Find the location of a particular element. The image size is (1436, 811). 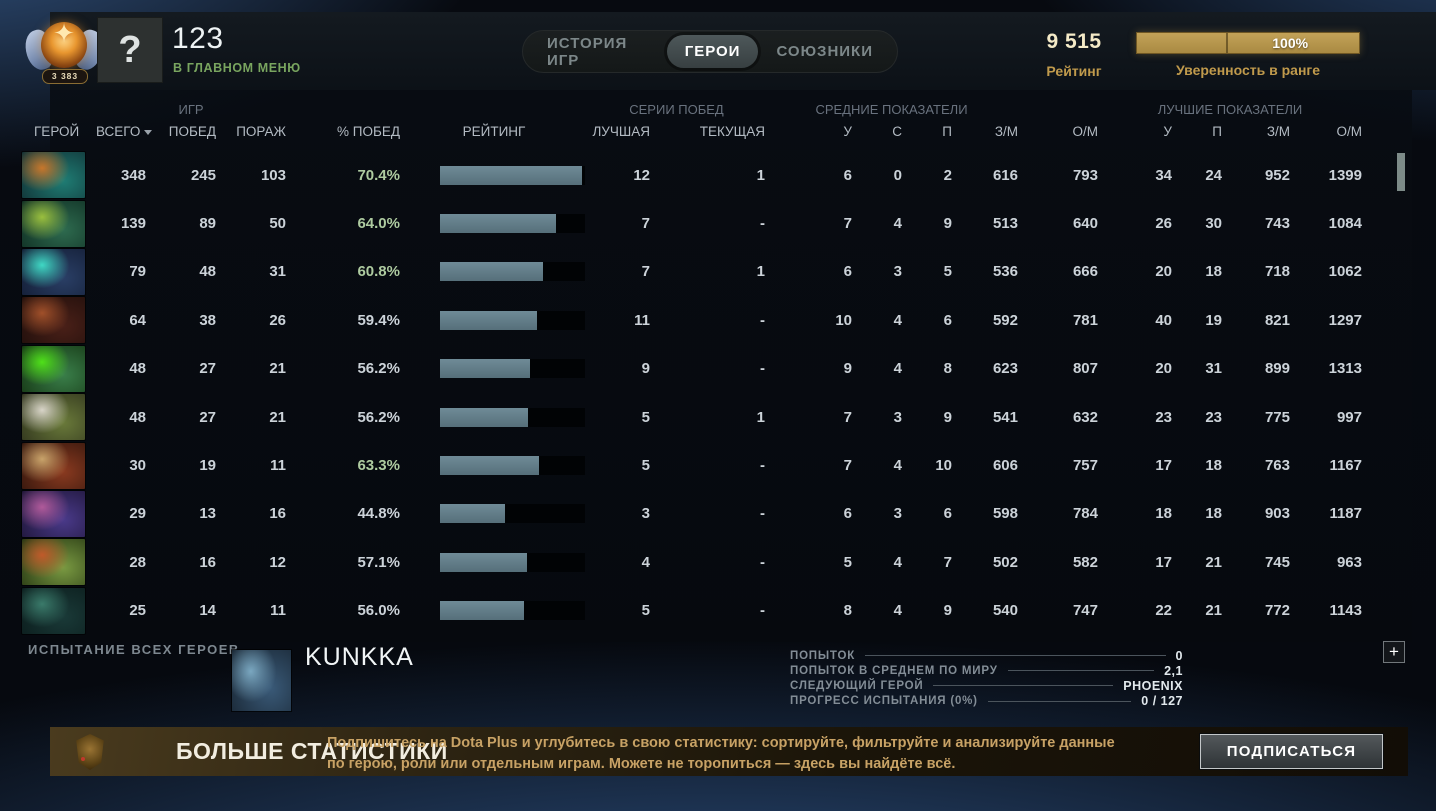

col-losses: ПОРАЖ is located at coordinates (261, 131).